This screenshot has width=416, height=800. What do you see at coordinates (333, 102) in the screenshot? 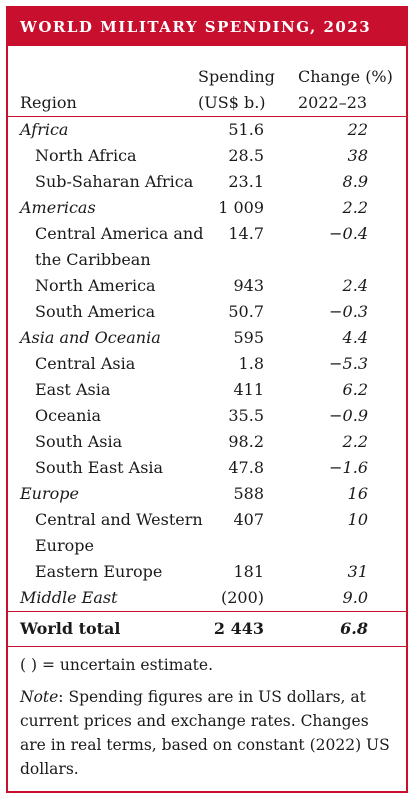
I see `header-change-period: 2022–23` at bounding box center [333, 102].